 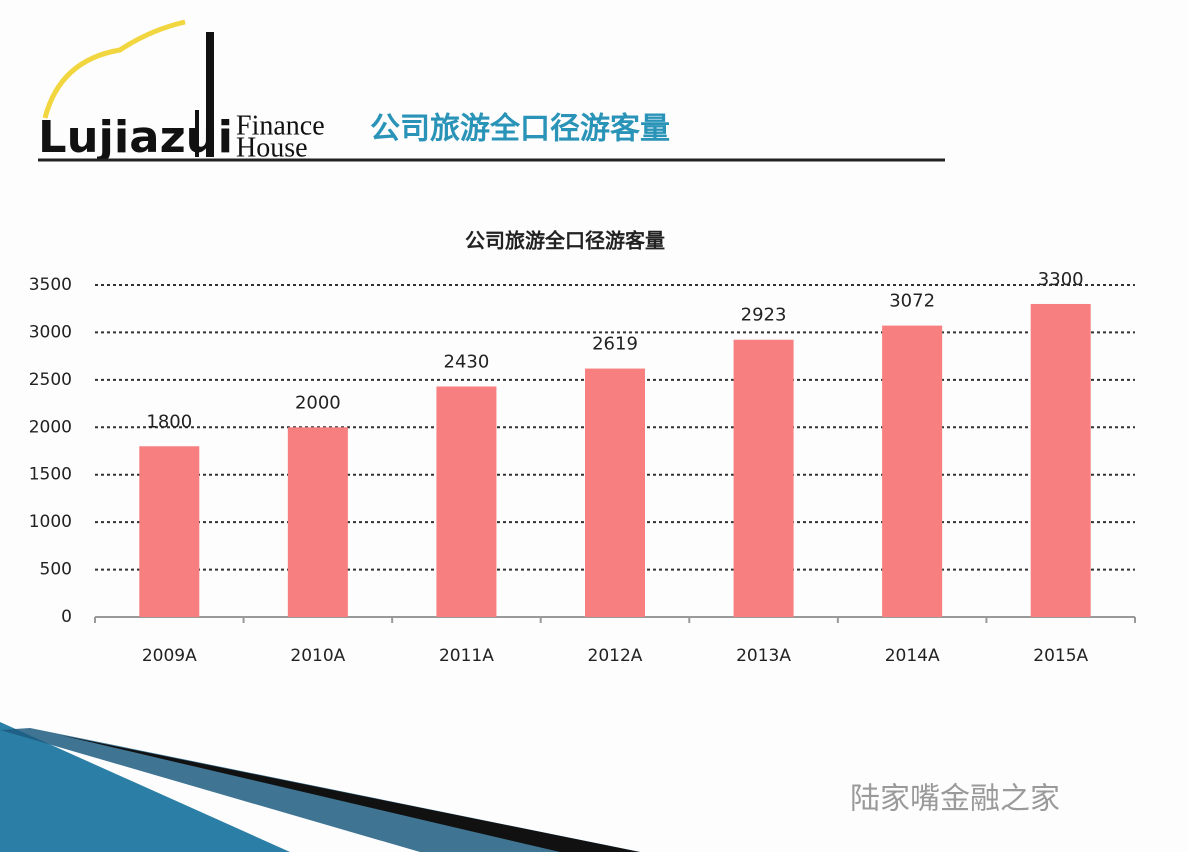 What do you see at coordinates (56, 570) in the screenshot?
I see `y-tick-label: 500` at bounding box center [56, 570].